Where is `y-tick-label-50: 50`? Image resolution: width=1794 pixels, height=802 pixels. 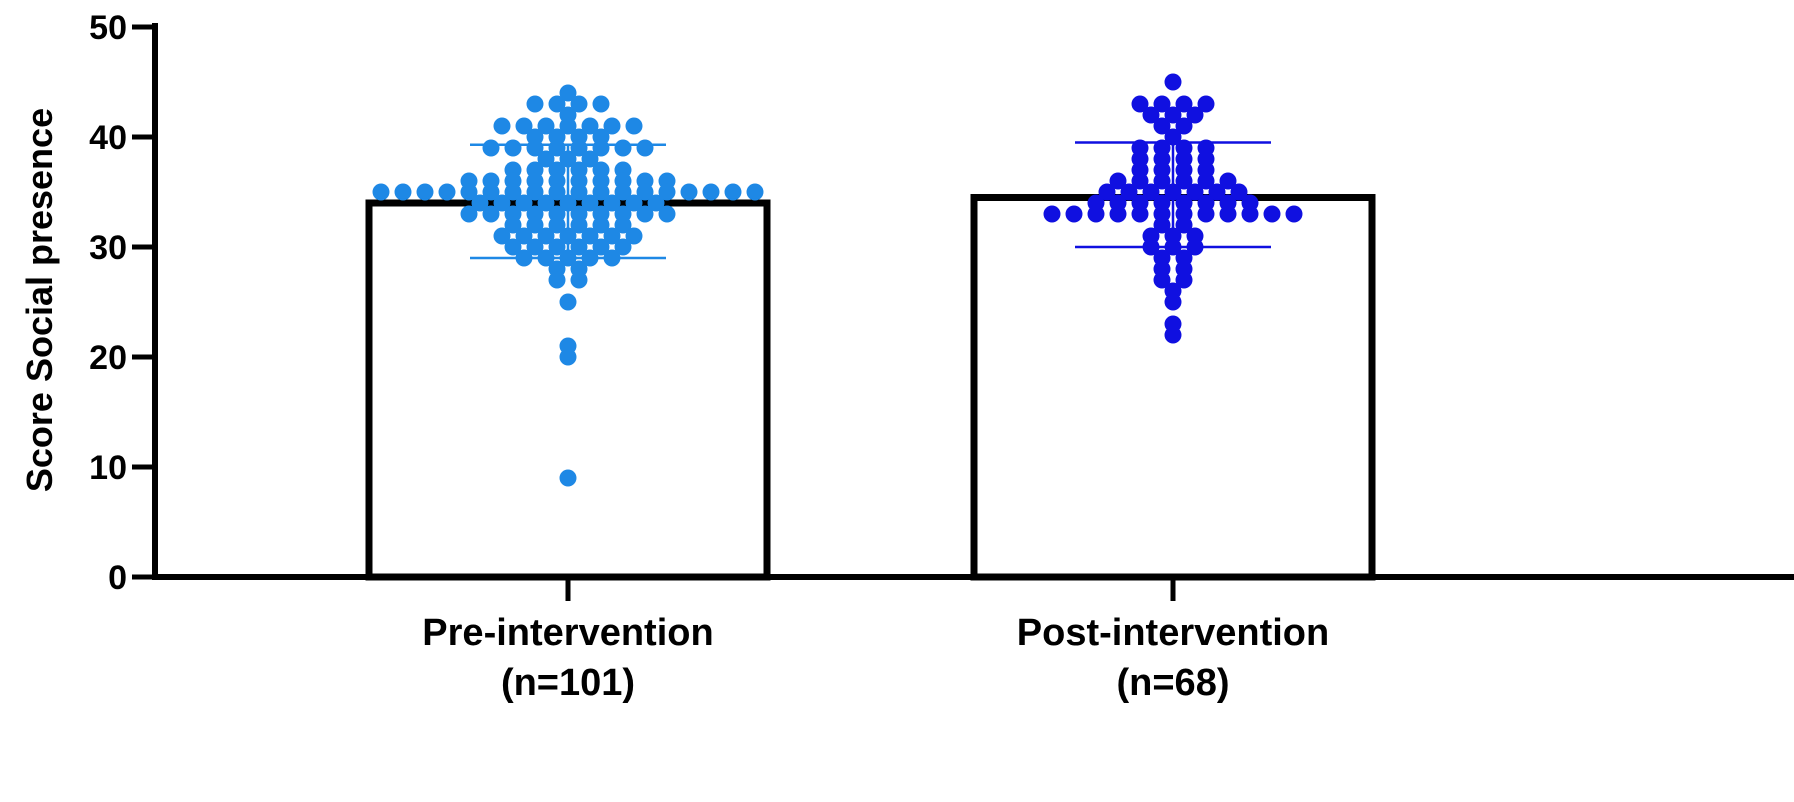 y-tick-label-50: 50 is located at coordinates (108, 28).